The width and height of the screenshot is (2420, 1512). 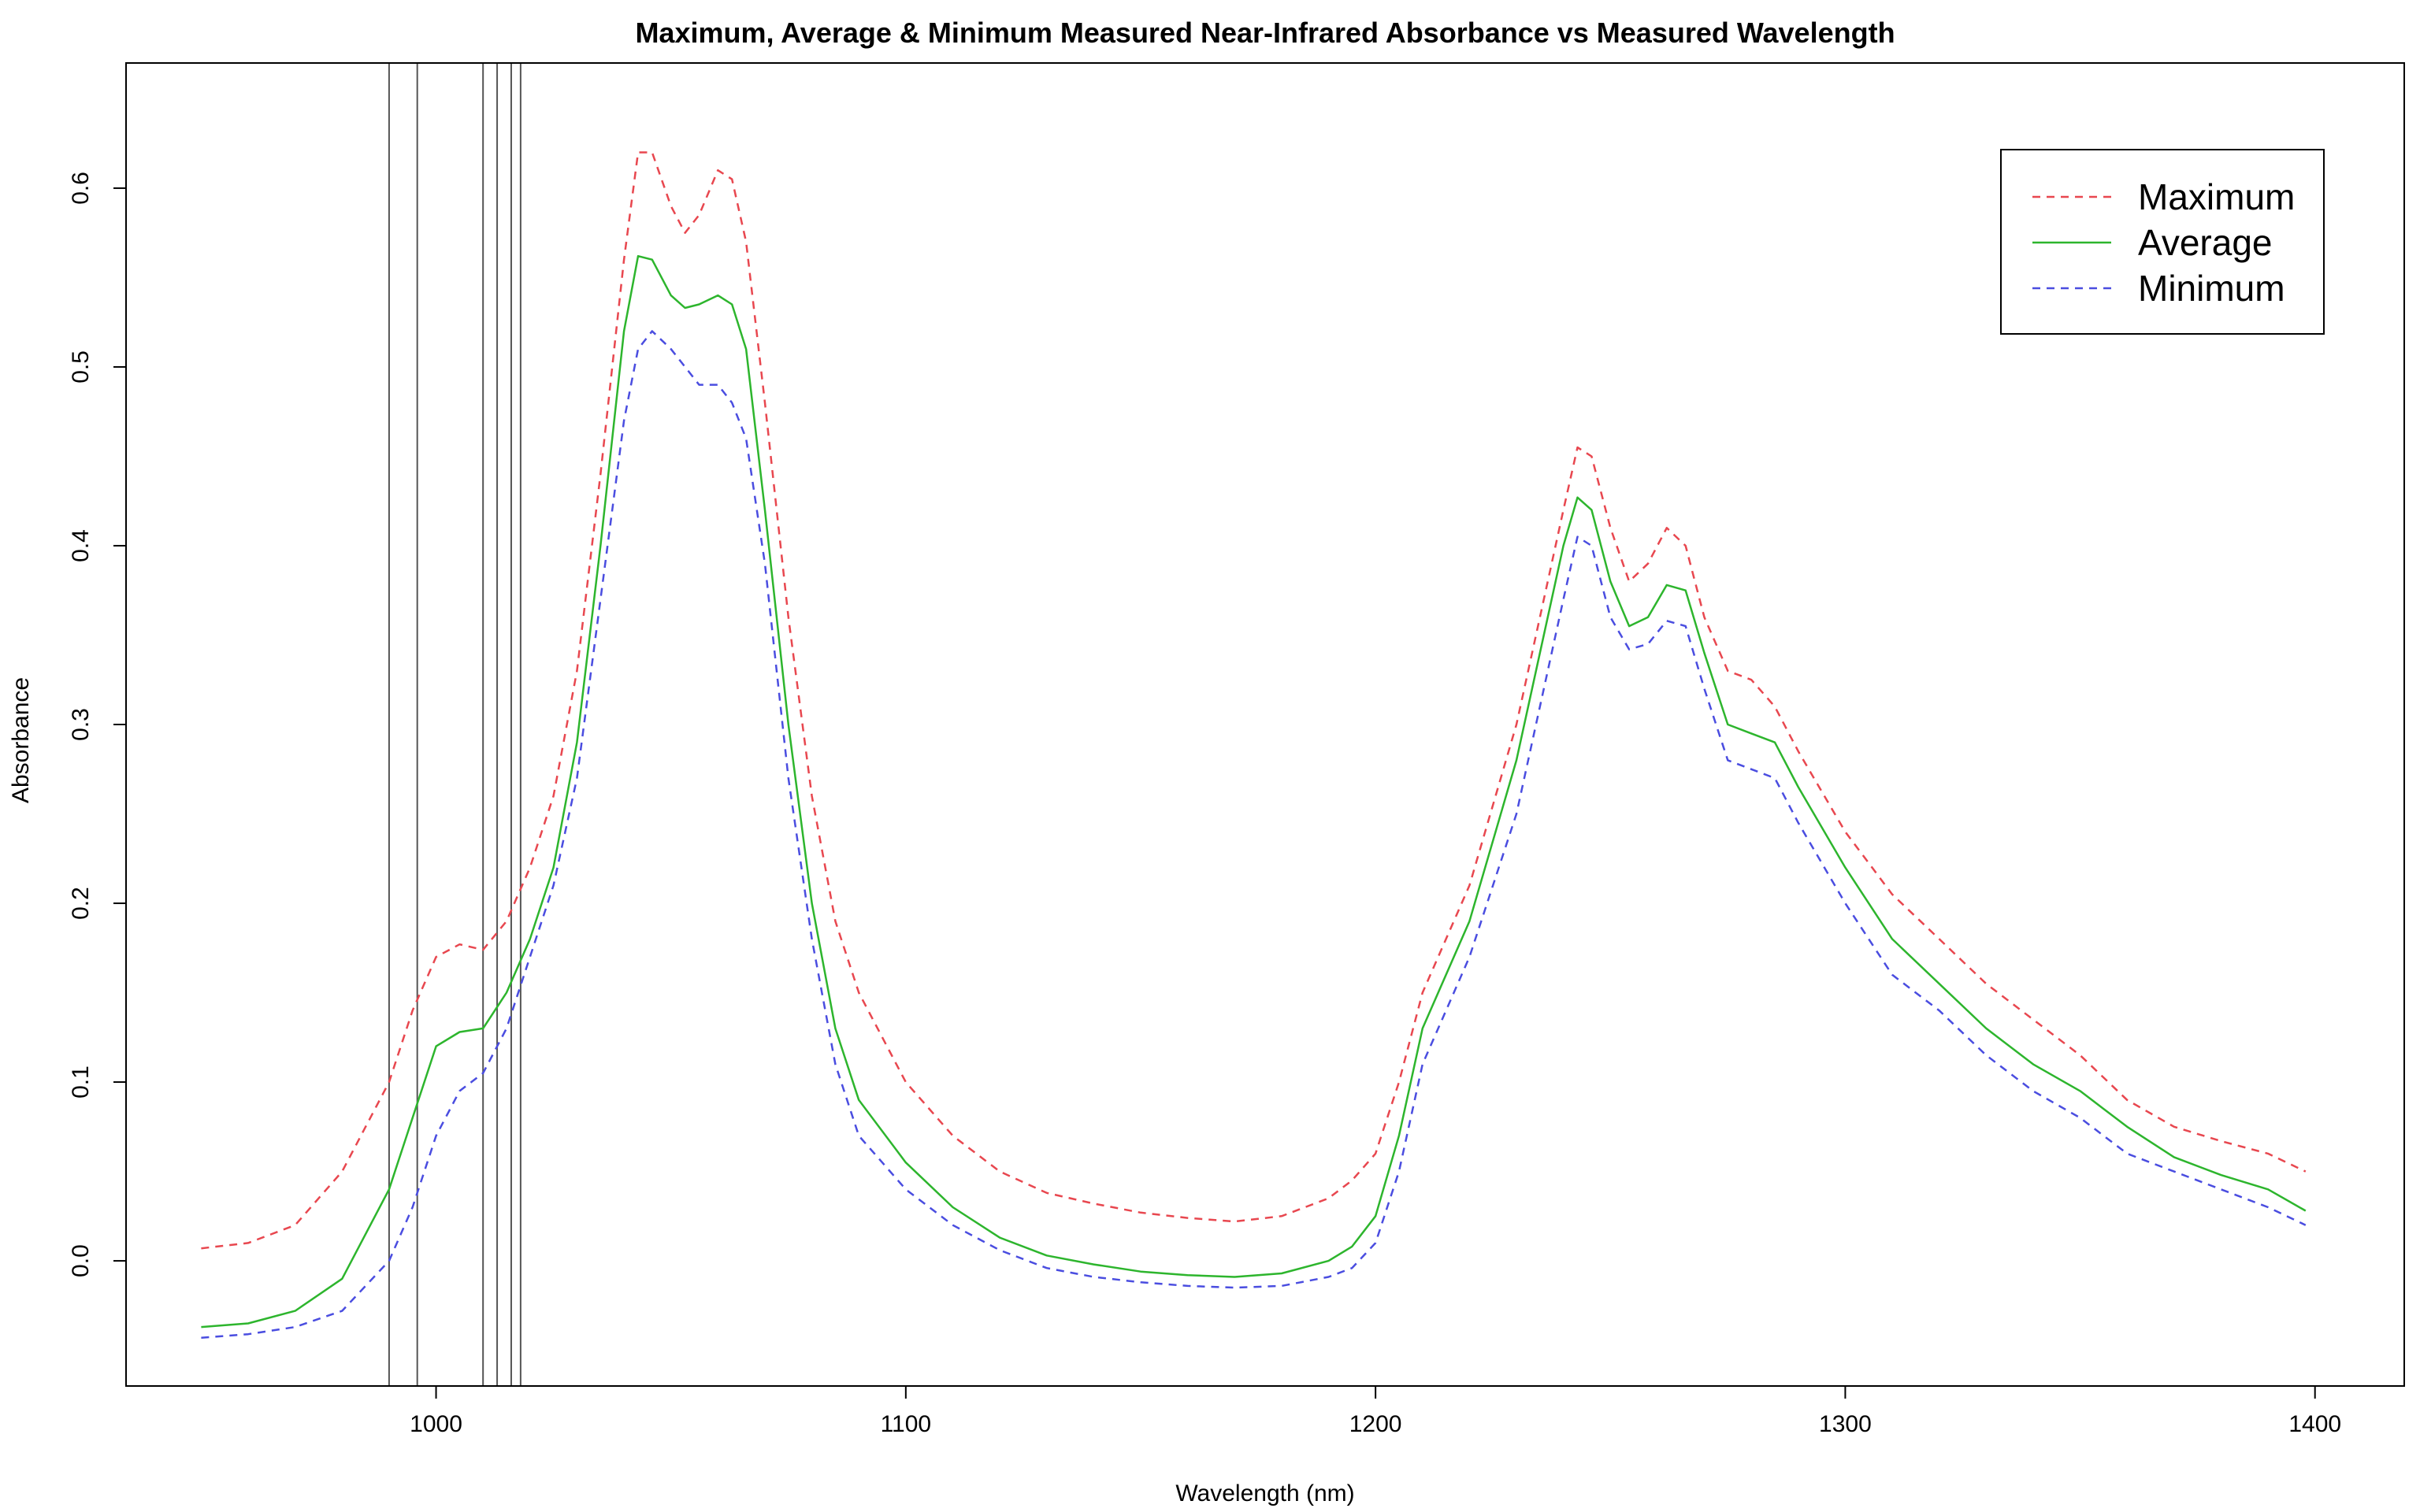 I want to click on y-tick-label-0.6: 0.6, so click(x=81, y=188).